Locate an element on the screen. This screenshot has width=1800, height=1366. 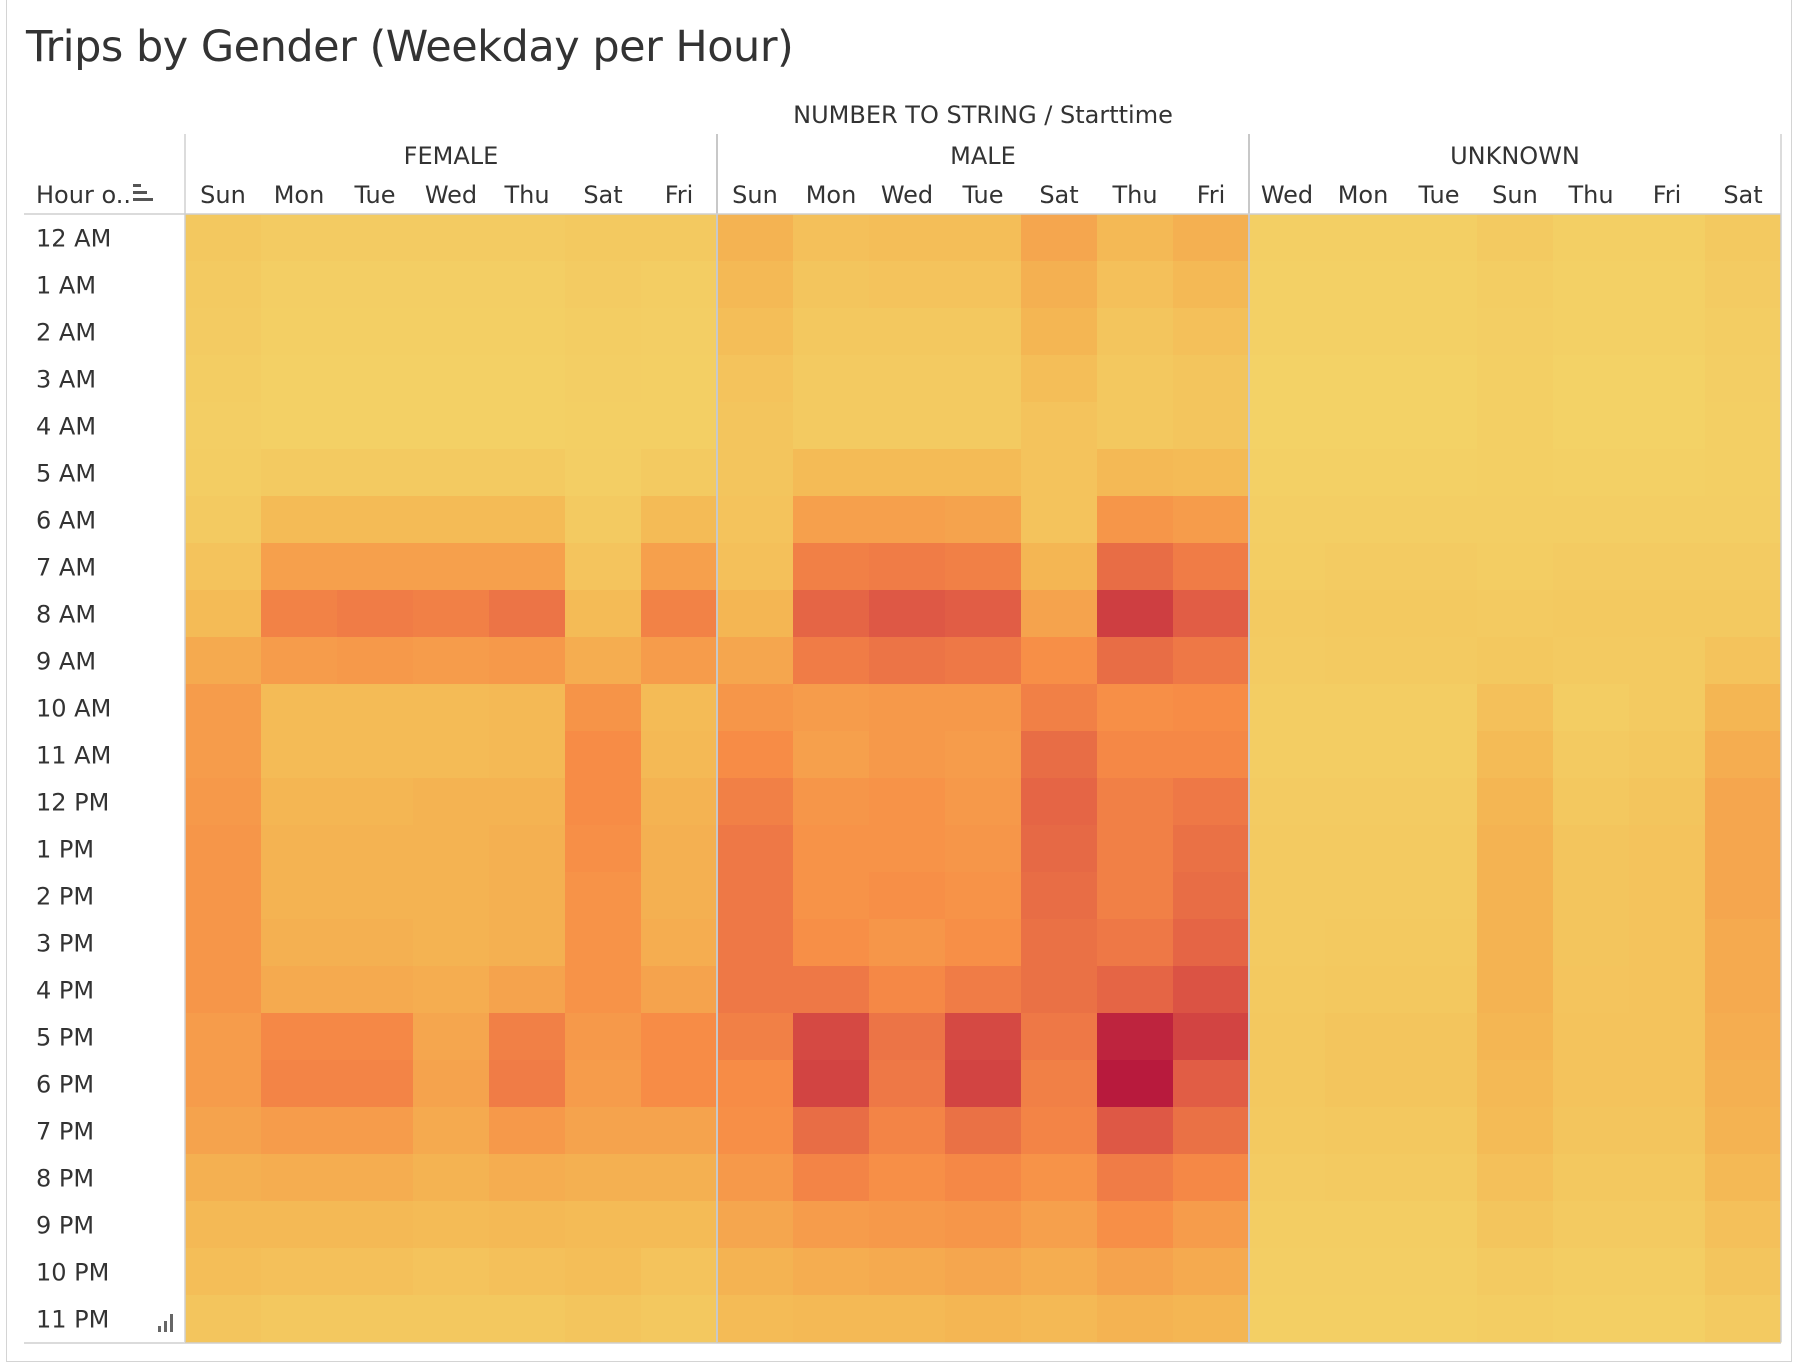
column-header-unknown-tue: Tue is located at coordinates (1439, 195).